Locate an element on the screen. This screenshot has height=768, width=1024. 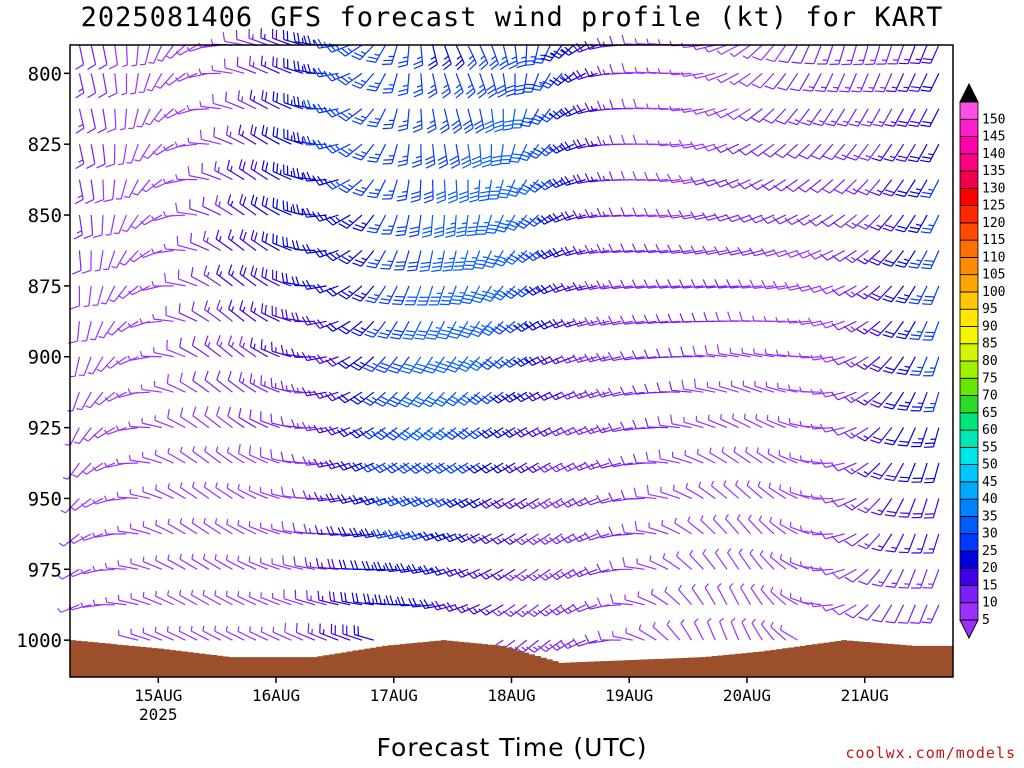
x-tick-label: 21AUG is located at coordinates (865, 695).